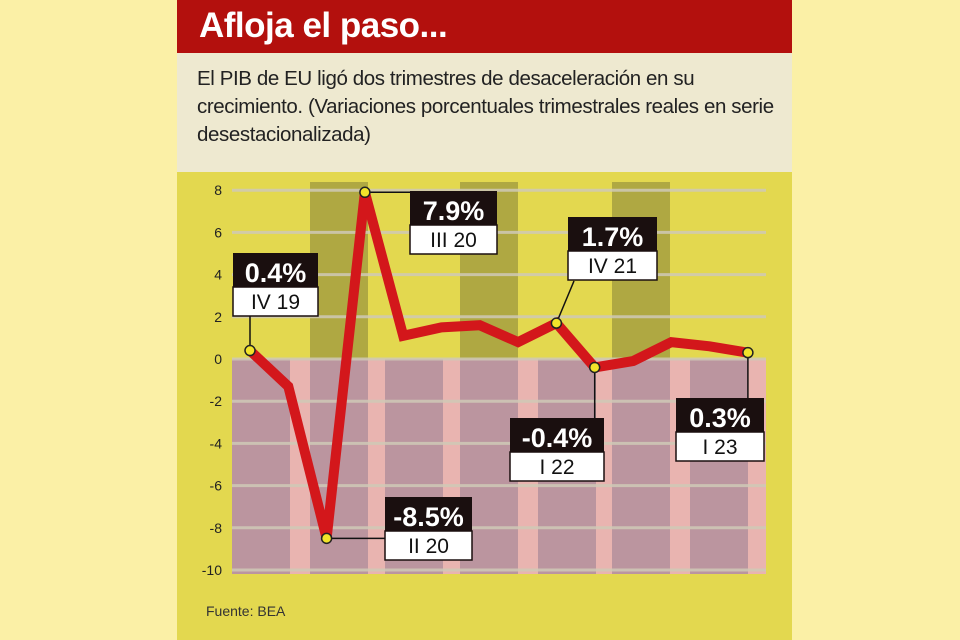 The width and height of the screenshot is (960, 640). I want to click on annotation-value: -0.4%, so click(557, 438).